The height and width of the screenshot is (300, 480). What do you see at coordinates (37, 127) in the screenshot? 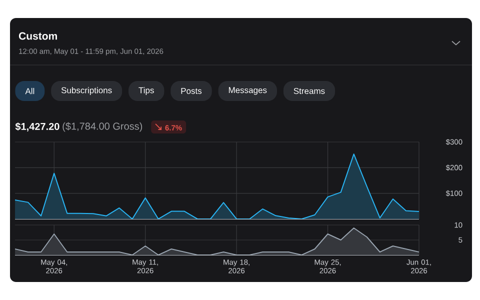
I see `text: $1,427.20` at bounding box center [37, 127].